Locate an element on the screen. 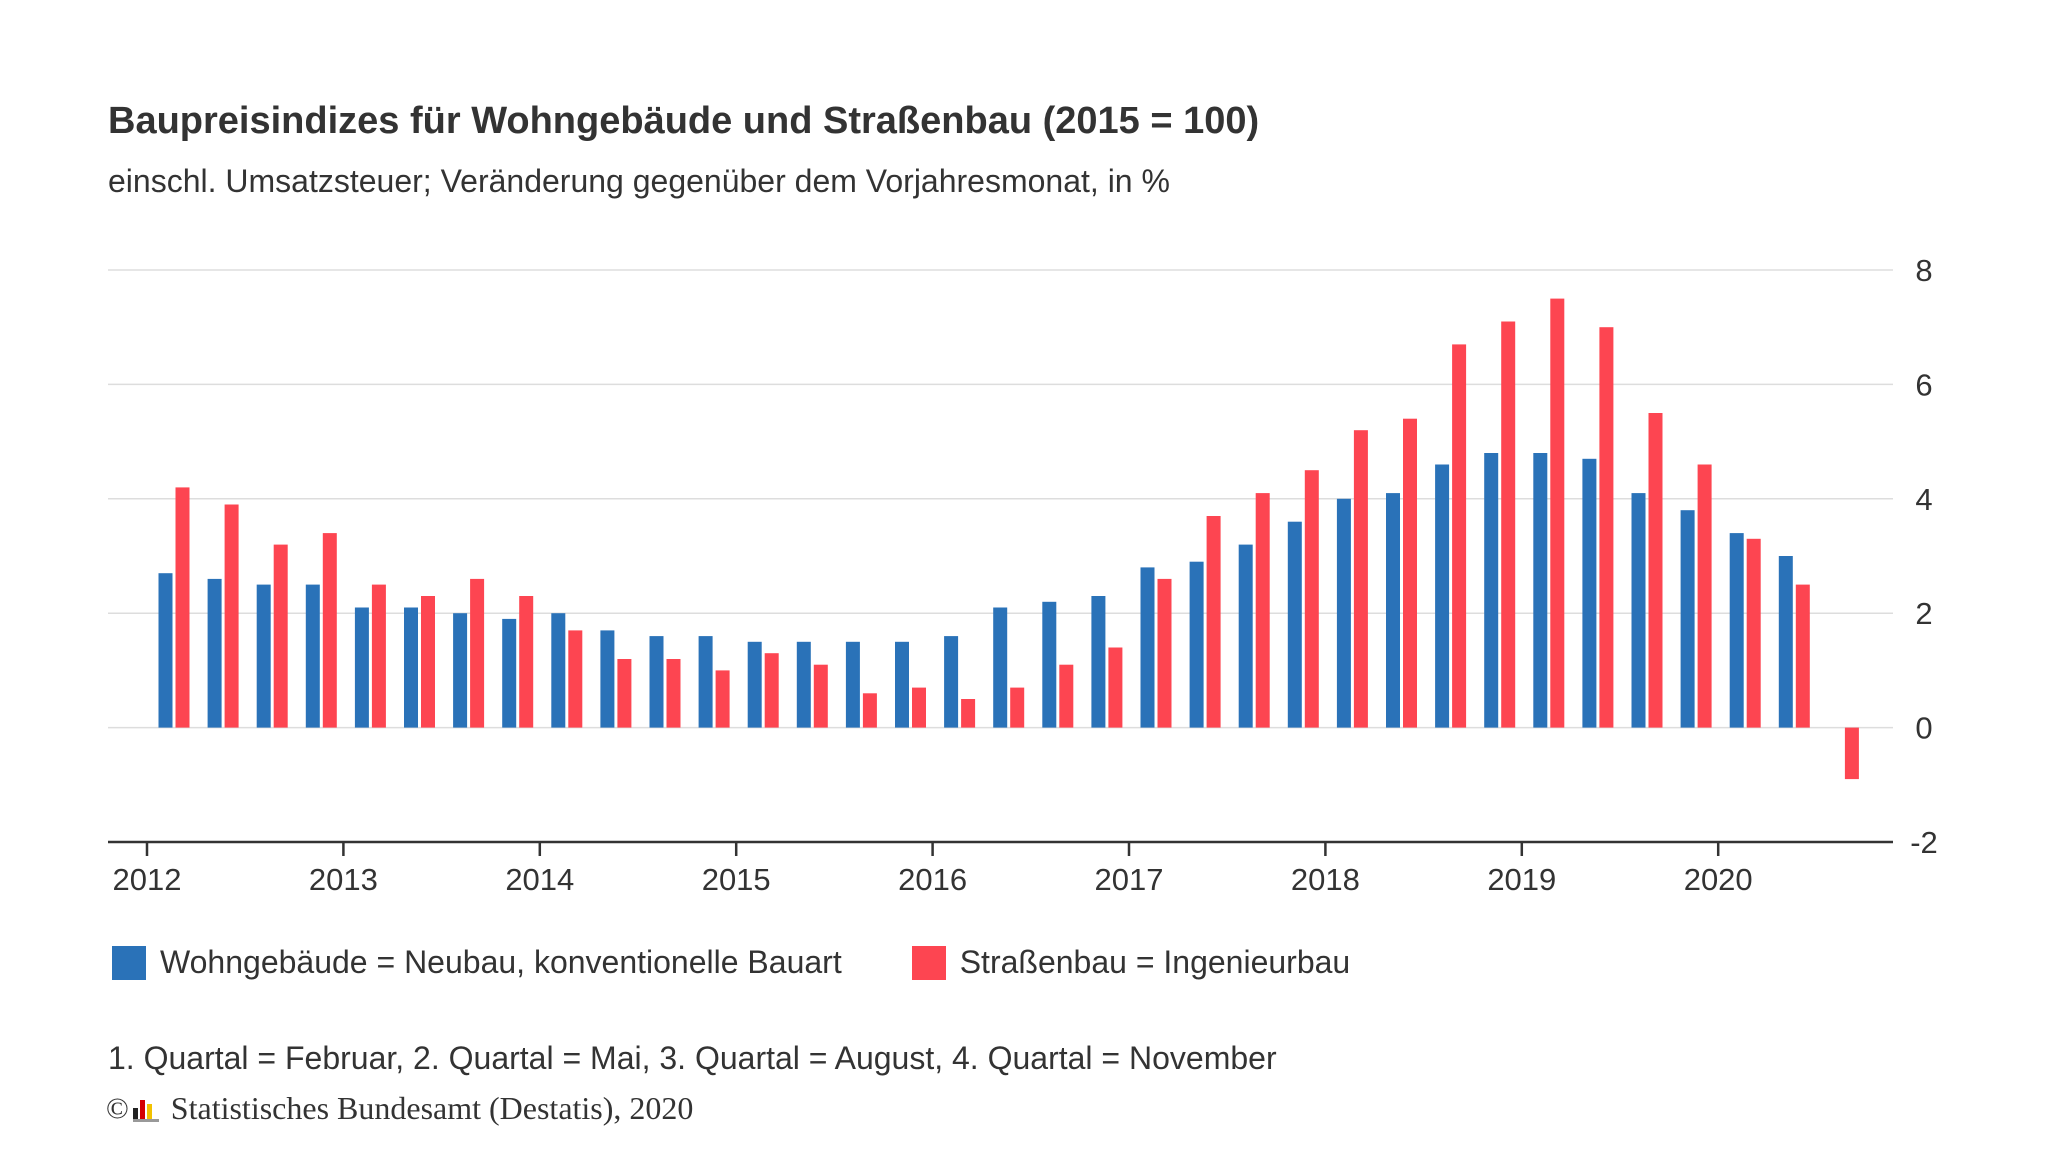 The image size is (2048, 1152). x-tick-label: 2018 is located at coordinates (1325, 879).